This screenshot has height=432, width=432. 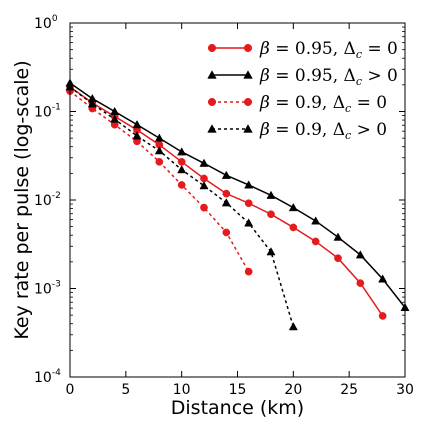 I want to click on x-tick-label: 10, so click(x=182, y=390).